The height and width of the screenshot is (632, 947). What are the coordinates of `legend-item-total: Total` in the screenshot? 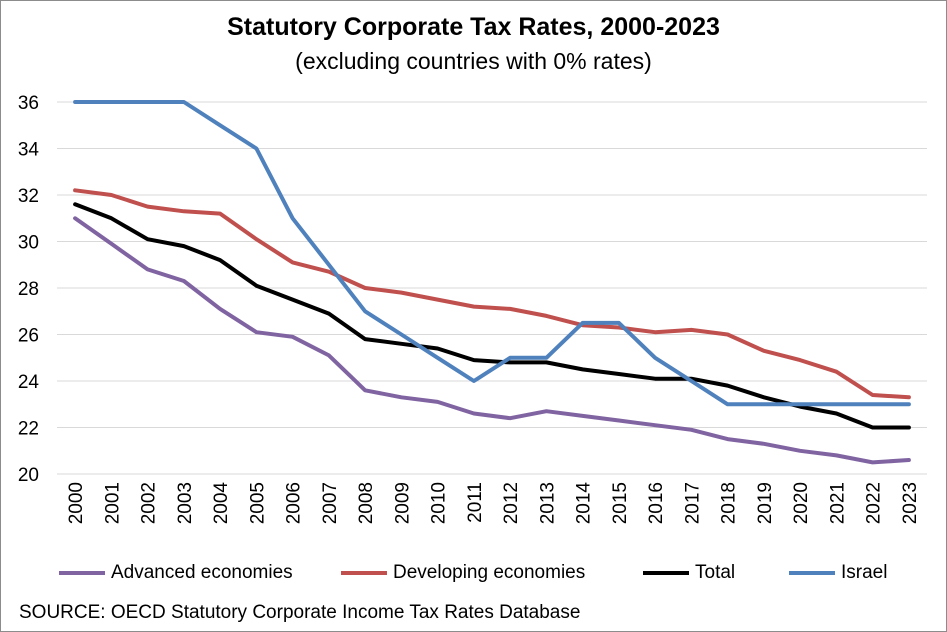 It's located at (689, 573).